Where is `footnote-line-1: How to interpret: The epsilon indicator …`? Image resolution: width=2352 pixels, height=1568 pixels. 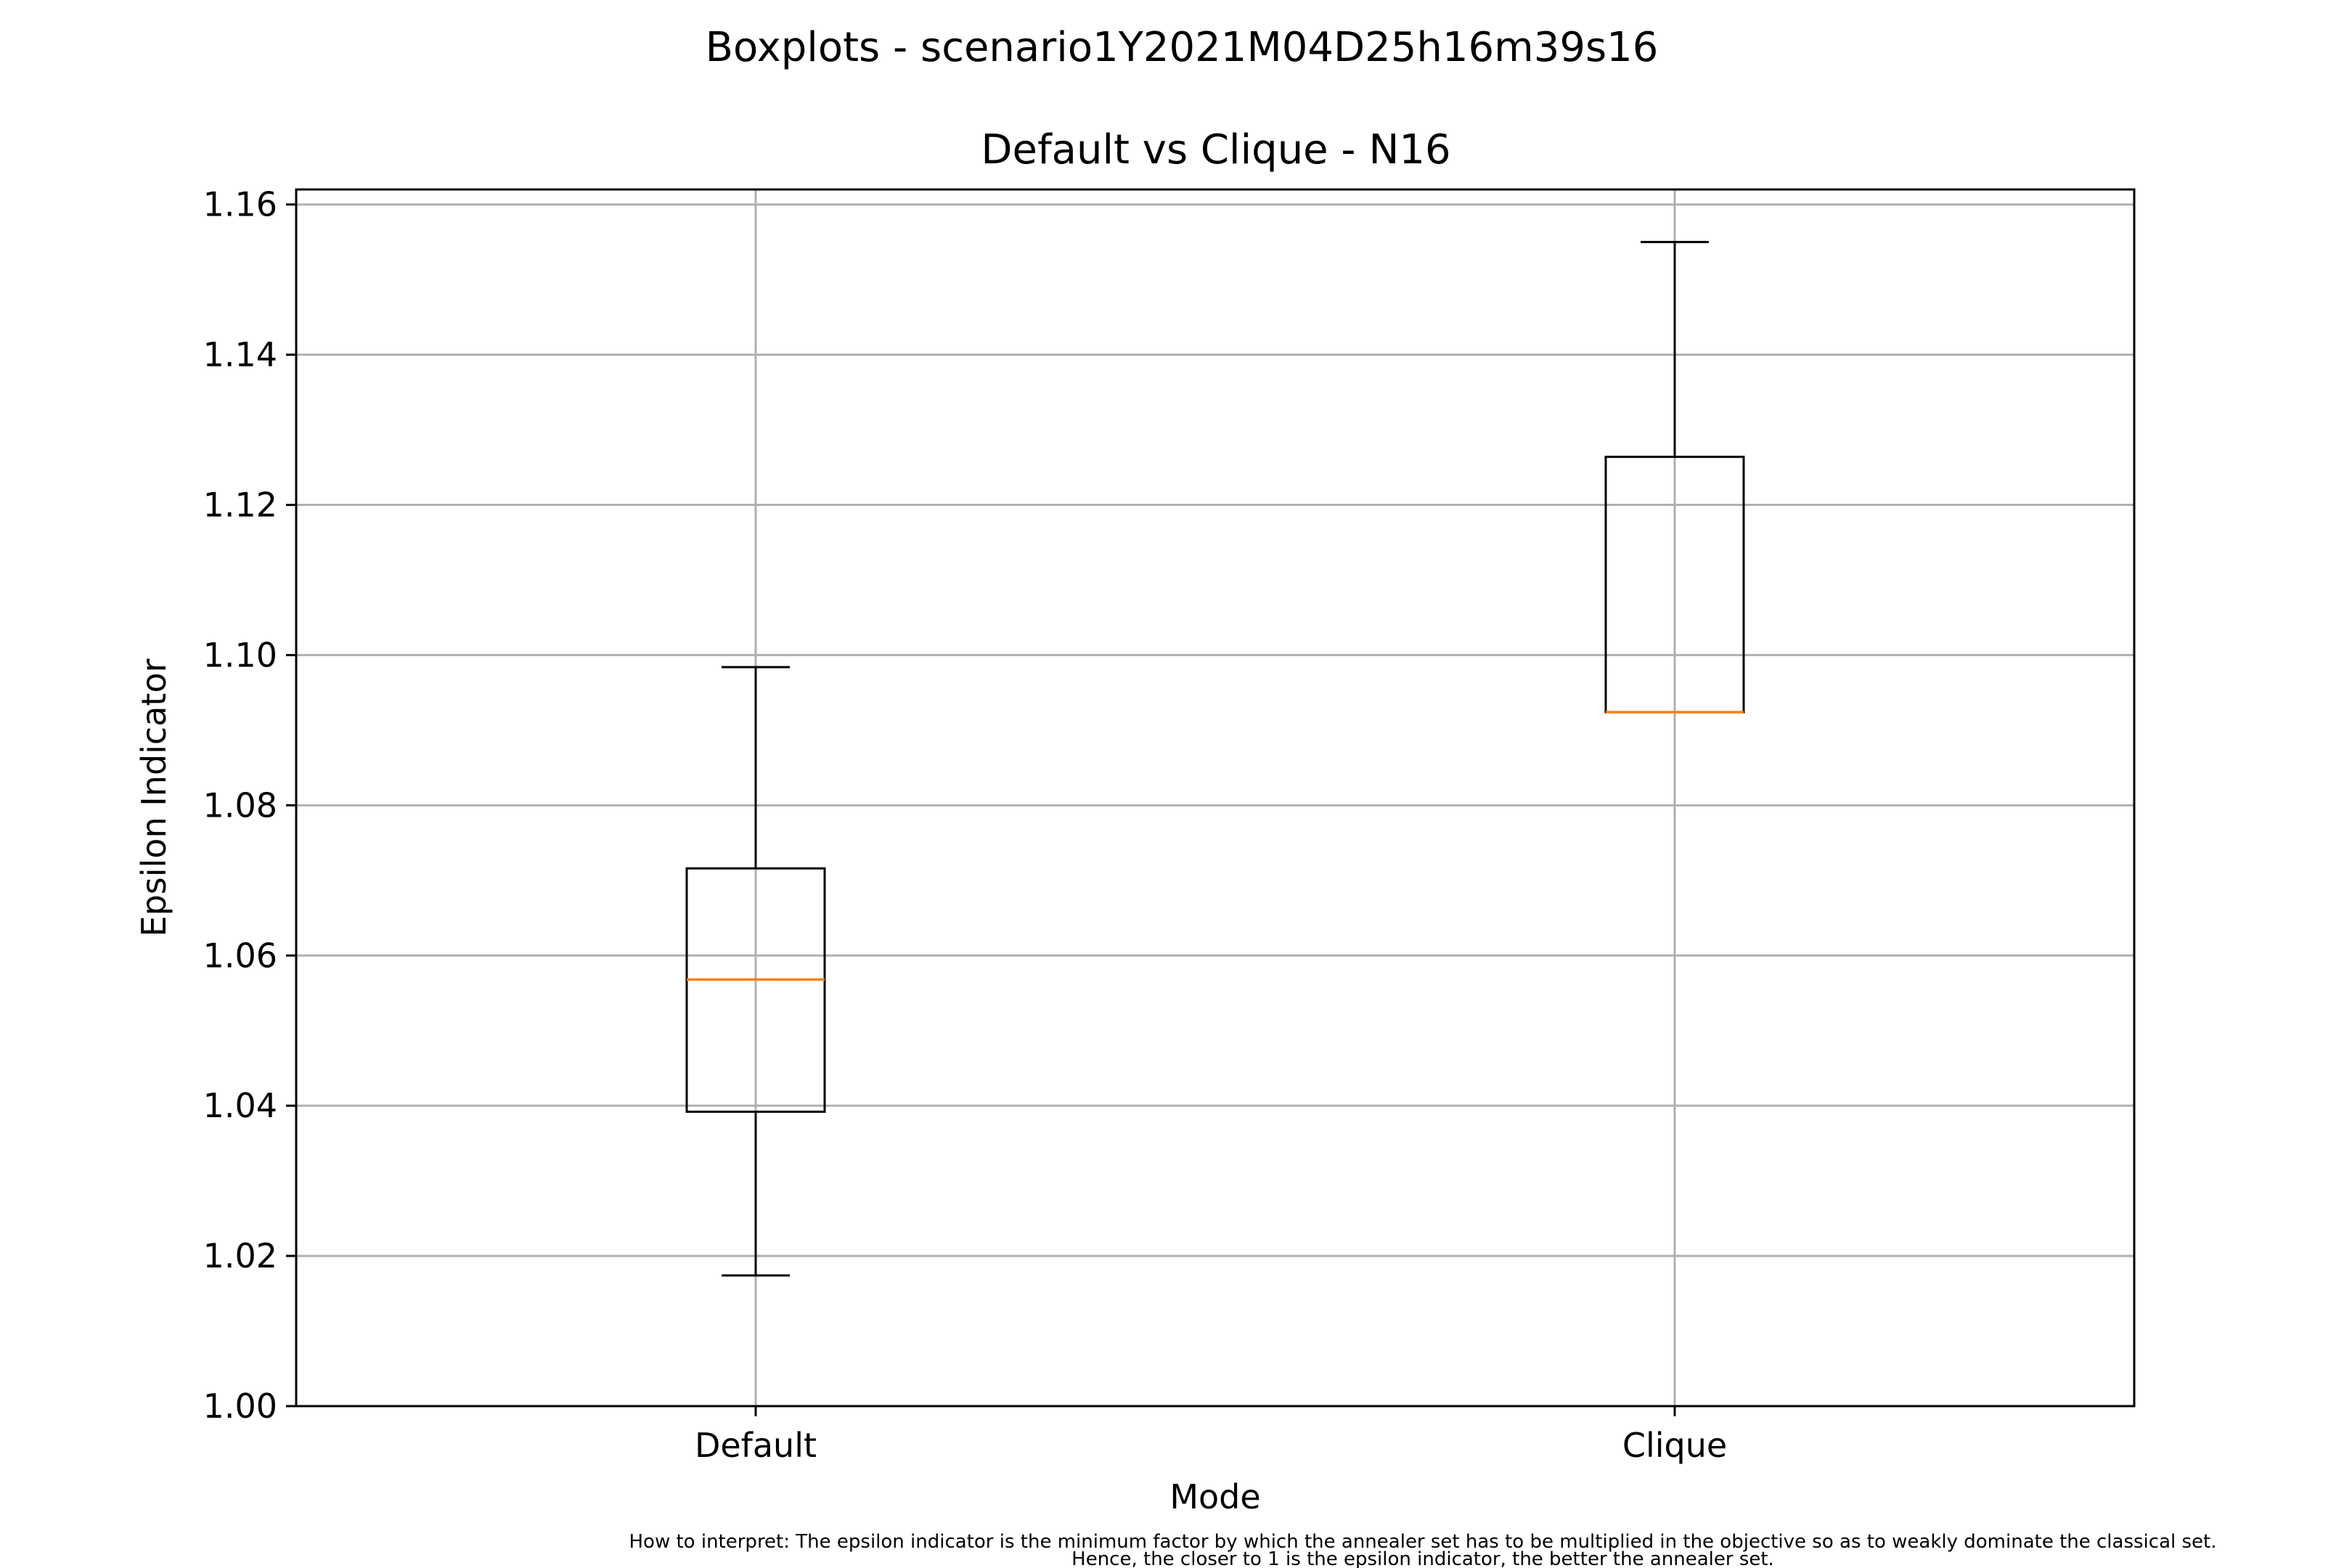 footnote-line-1: How to interpret: The epsilon indicator … is located at coordinates (1423, 1542).